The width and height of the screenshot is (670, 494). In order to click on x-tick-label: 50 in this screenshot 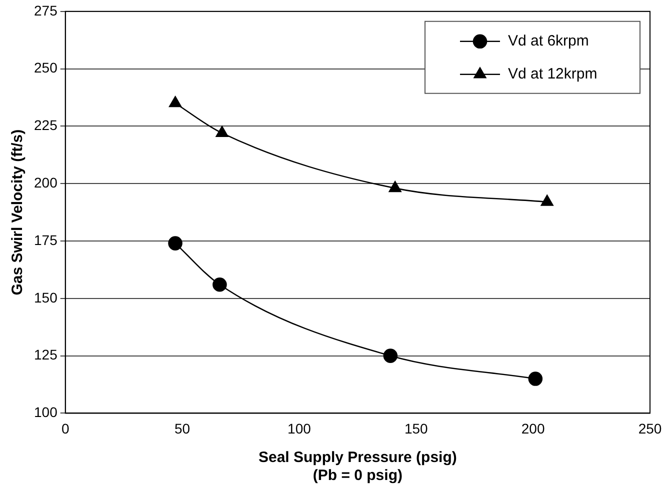, I will do `click(182, 428)`.